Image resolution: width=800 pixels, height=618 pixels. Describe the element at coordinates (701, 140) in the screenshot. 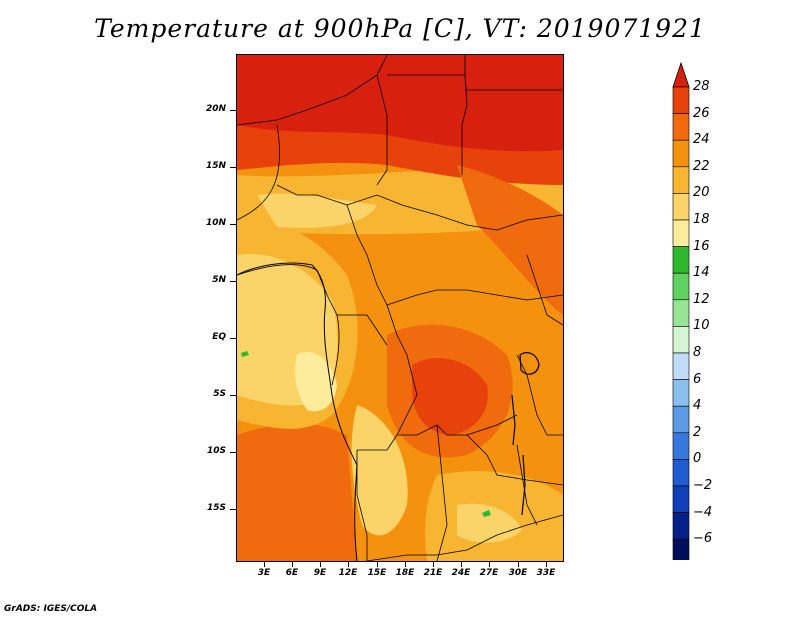

I see `colorbar-label: 24` at that location.